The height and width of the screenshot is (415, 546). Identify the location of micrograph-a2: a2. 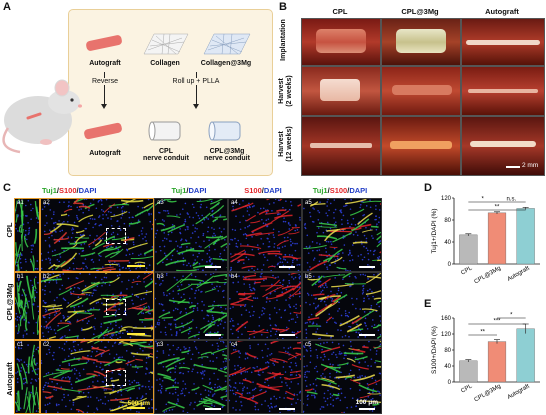
(97, 235).